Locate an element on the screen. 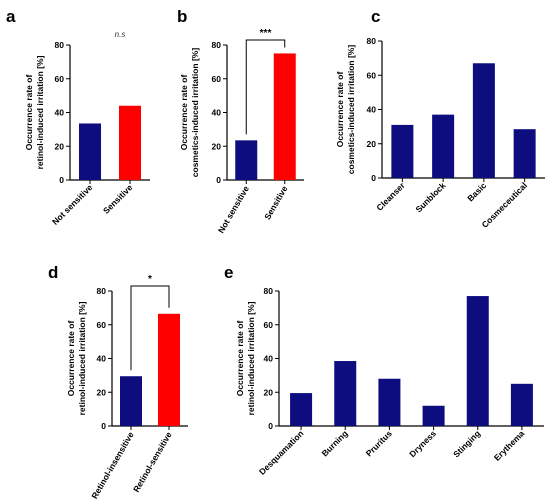 The height and width of the screenshot is (501, 550). y-tick-label-e-2: 40 is located at coordinates (269, 359).